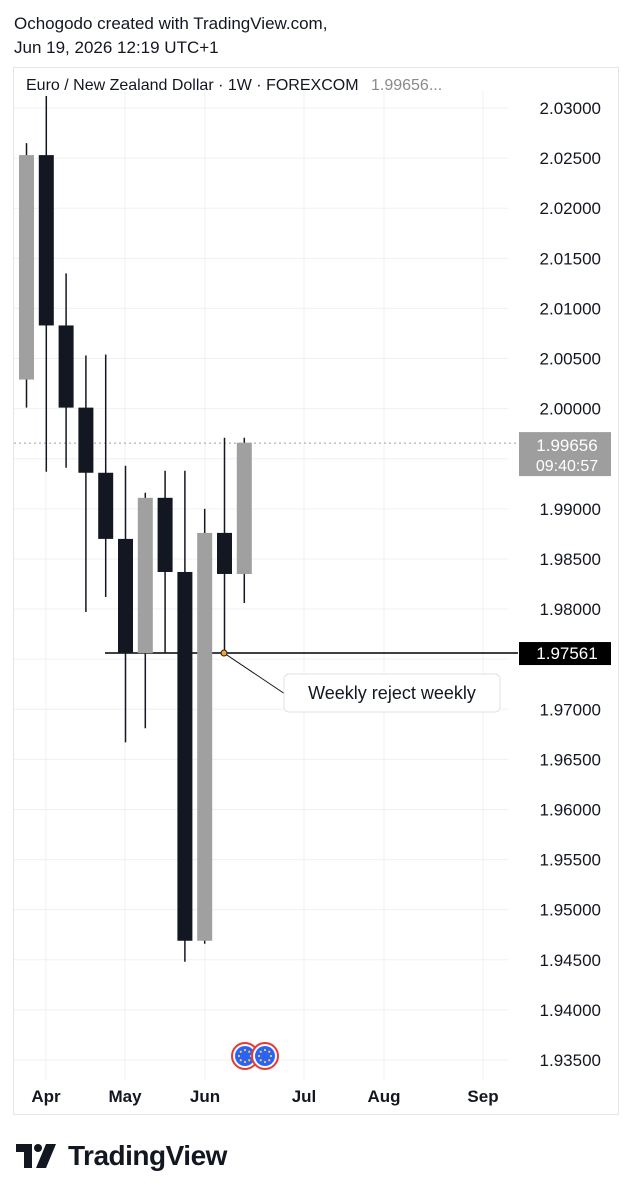 This screenshot has width=634, height=1200. Describe the element at coordinates (304, 1096) in the screenshot. I see `x-tick-label: Jul` at that location.